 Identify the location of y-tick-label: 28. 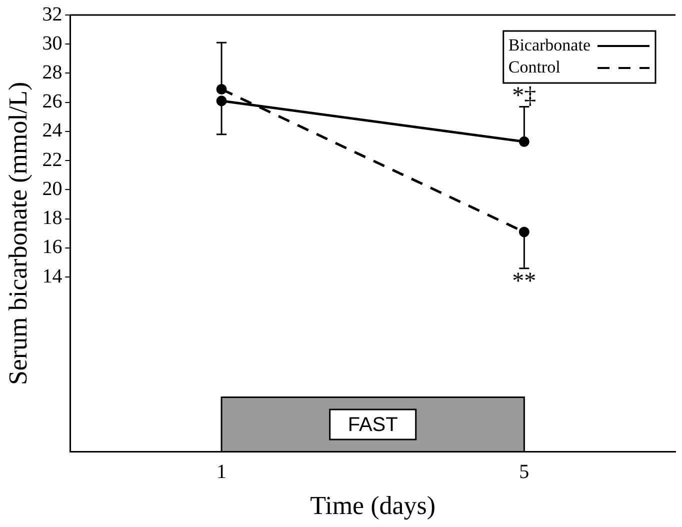
(52, 72).